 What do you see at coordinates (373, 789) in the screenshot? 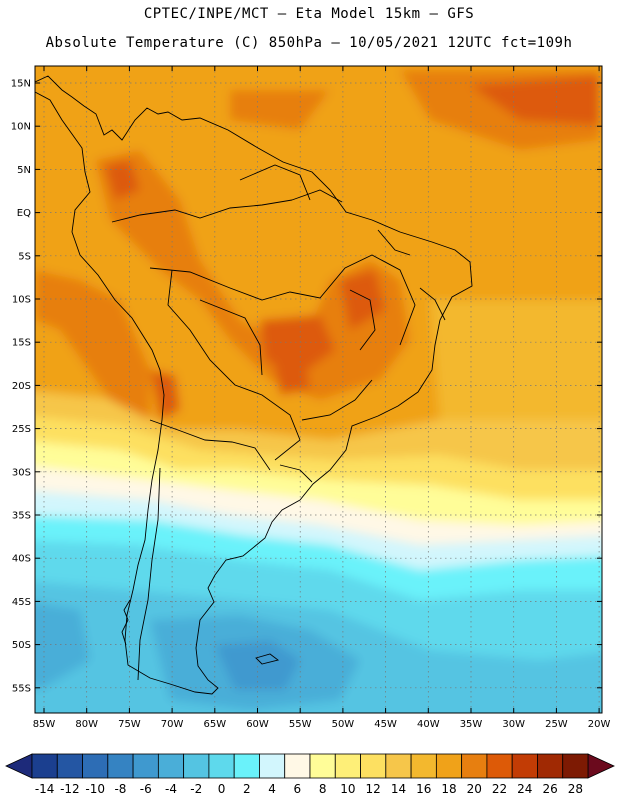
I see `colorbar-label: 12` at bounding box center [373, 789].